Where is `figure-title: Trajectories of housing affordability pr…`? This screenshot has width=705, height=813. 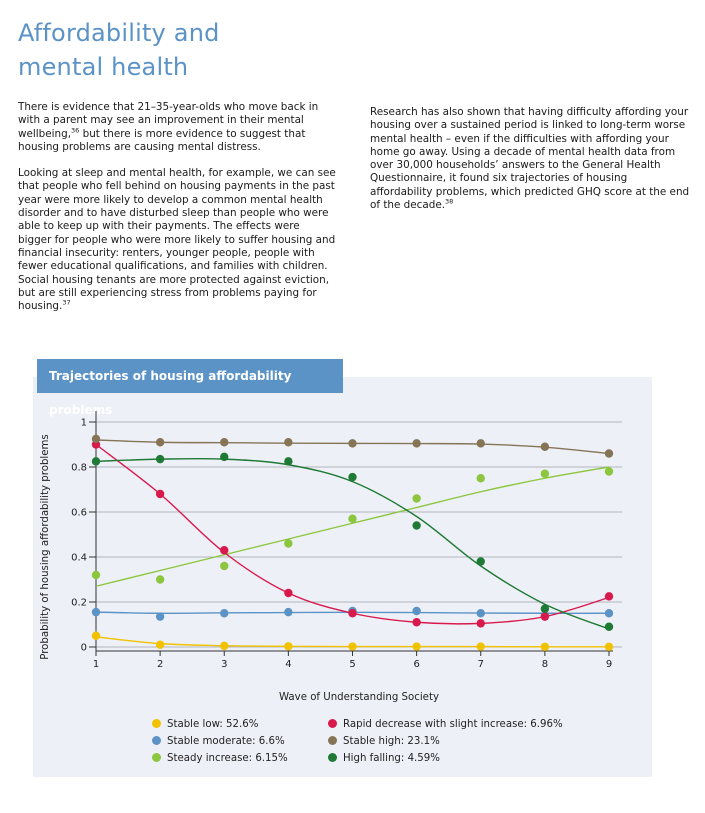
figure-title: Trajectories of housing affordability pr… is located at coordinates (190, 388).